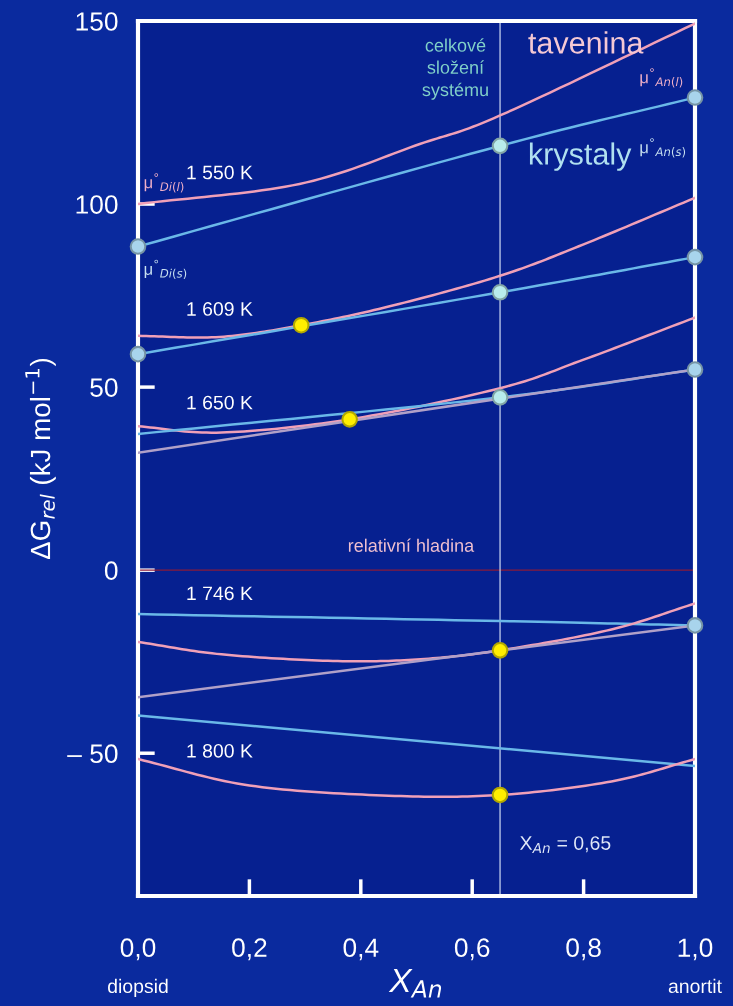 The width and height of the screenshot is (733, 1006). I want to click on y-axis-title: ΔG$_{rel}$ (kJ mol$^{−1}$), so click(40, 459).